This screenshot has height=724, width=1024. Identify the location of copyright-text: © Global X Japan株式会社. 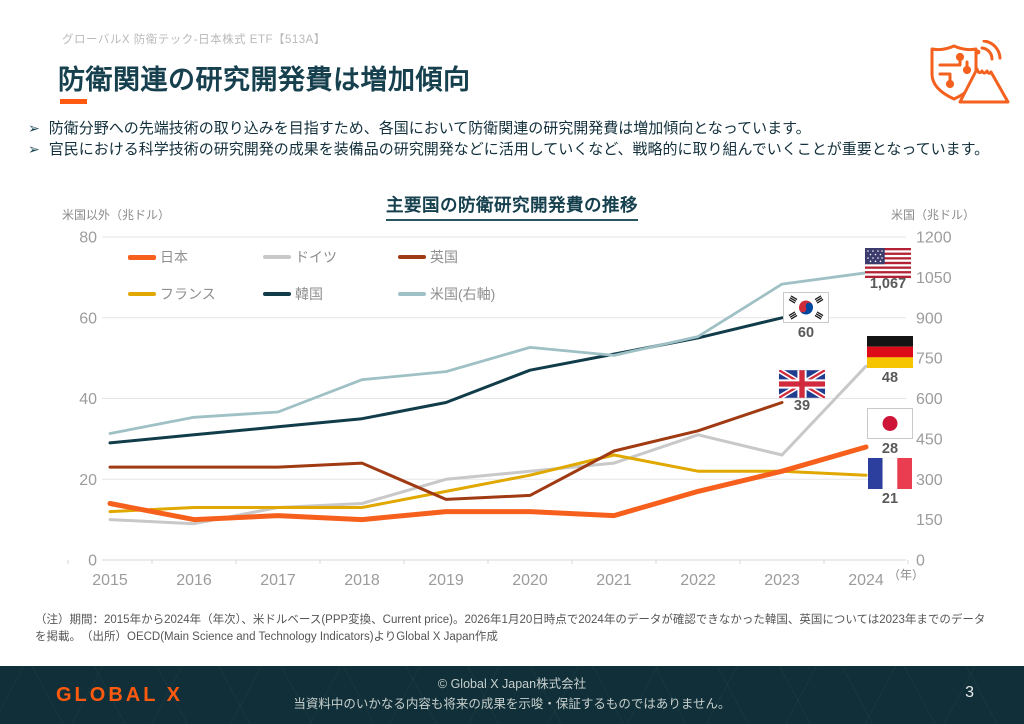
(512, 684).